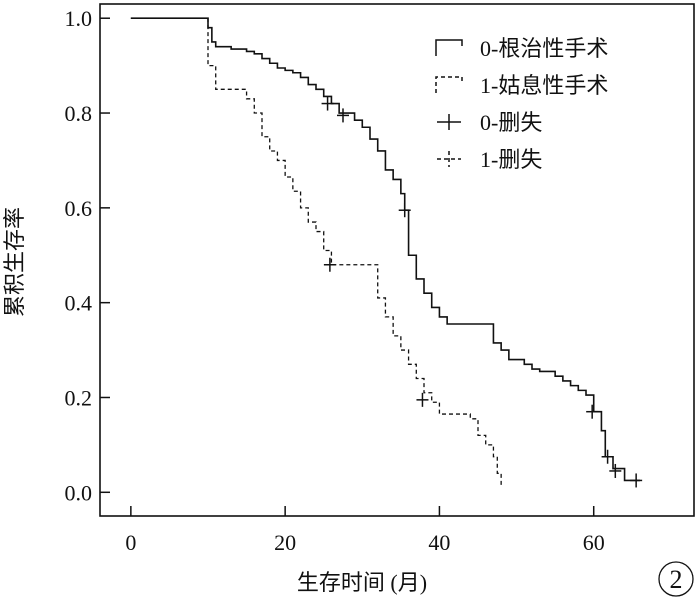 This screenshot has height=601, width=700. Describe the element at coordinates (511, 159) in the screenshot. I see `legend-label: 1-删失` at that location.